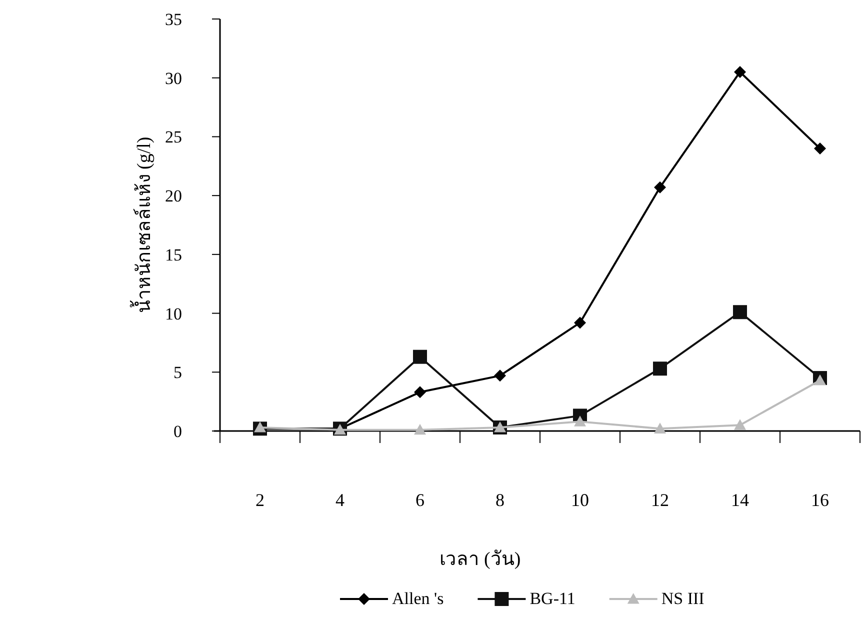 Image resolution: width=868 pixels, height=617 pixels. I want to click on x-tick-label: 8, so click(500, 500).